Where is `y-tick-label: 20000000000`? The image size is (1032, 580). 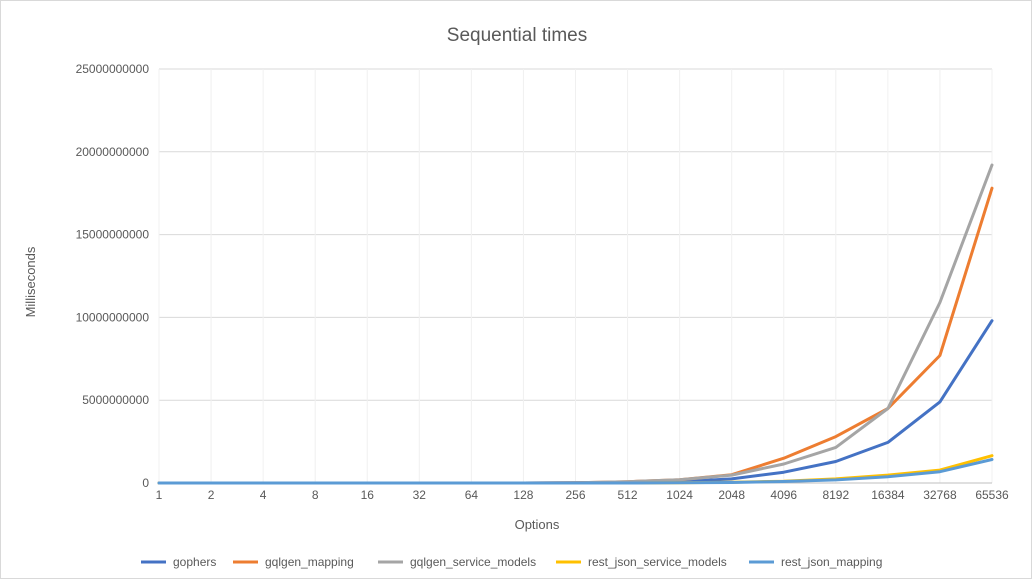 y-tick-label: 20000000000 is located at coordinates (113, 152).